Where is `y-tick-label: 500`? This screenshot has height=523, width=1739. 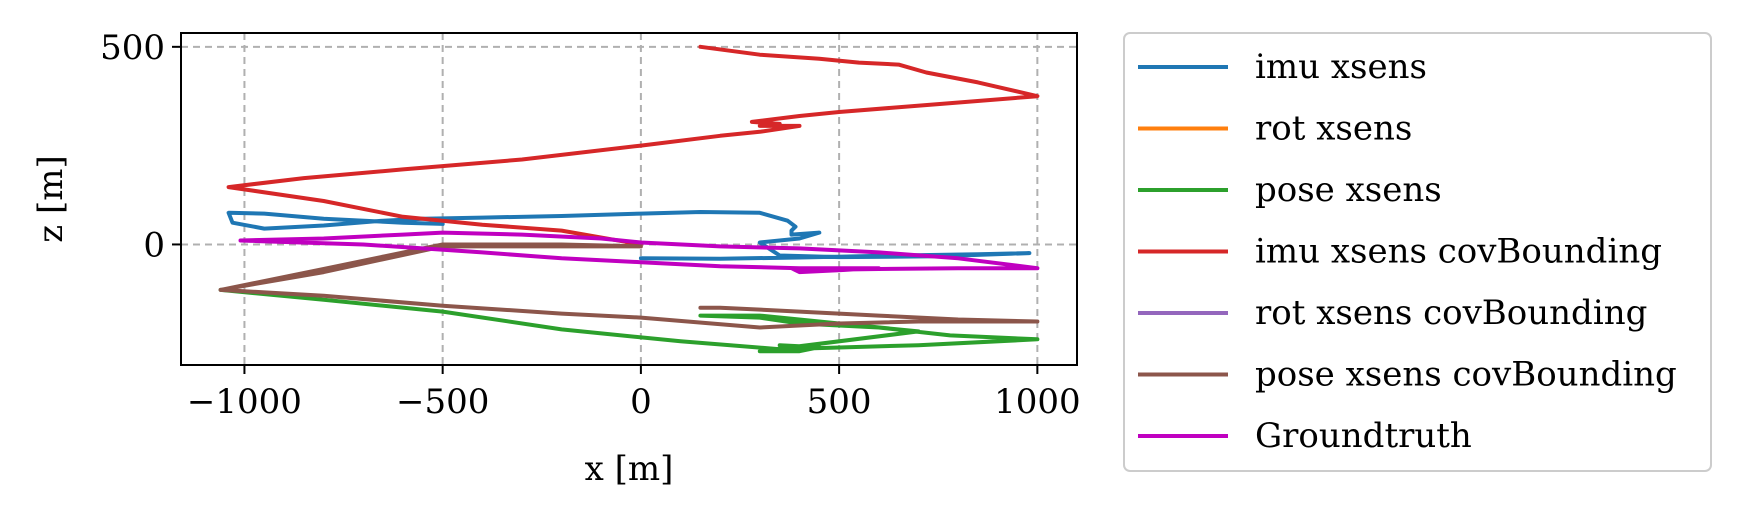 y-tick-label: 500 is located at coordinates (132, 48).